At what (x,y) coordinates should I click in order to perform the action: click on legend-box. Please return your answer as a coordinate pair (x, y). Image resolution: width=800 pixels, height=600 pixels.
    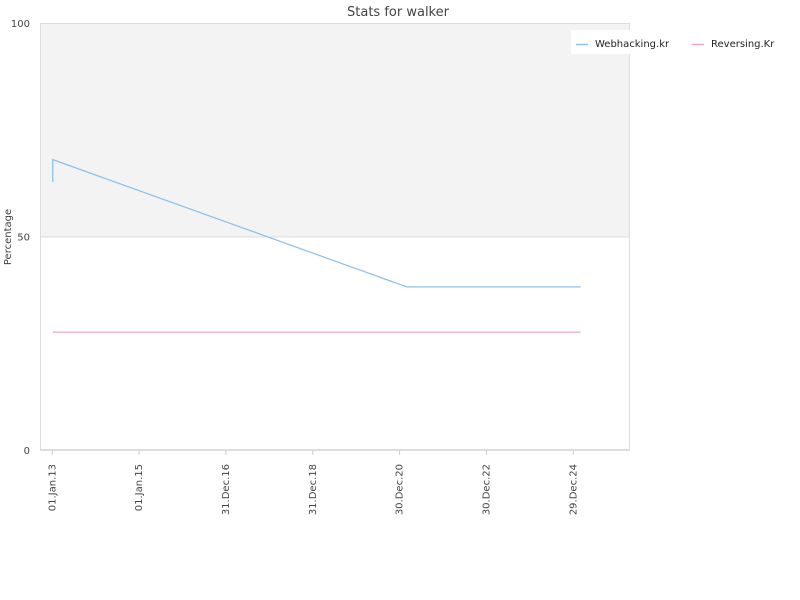
    Looking at the image, I should click on (675, 42).